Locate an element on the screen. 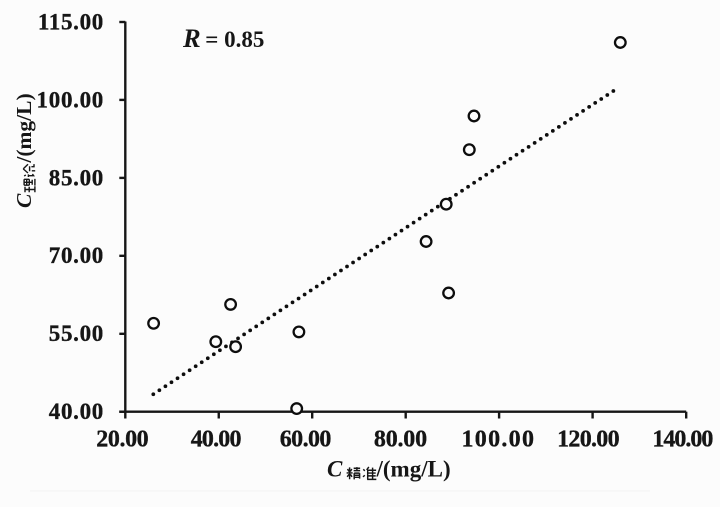 This screenshot has height=507, width=720. svg-text: 120.00 is located at coordinates (588, 439).